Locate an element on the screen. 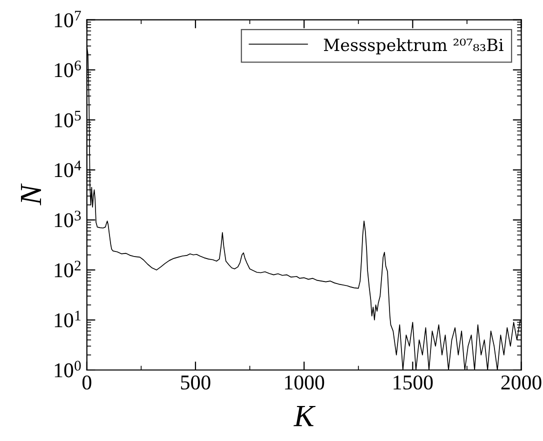  y-tick-label: 10$^{7}$ is located at coordinates (67, 19).